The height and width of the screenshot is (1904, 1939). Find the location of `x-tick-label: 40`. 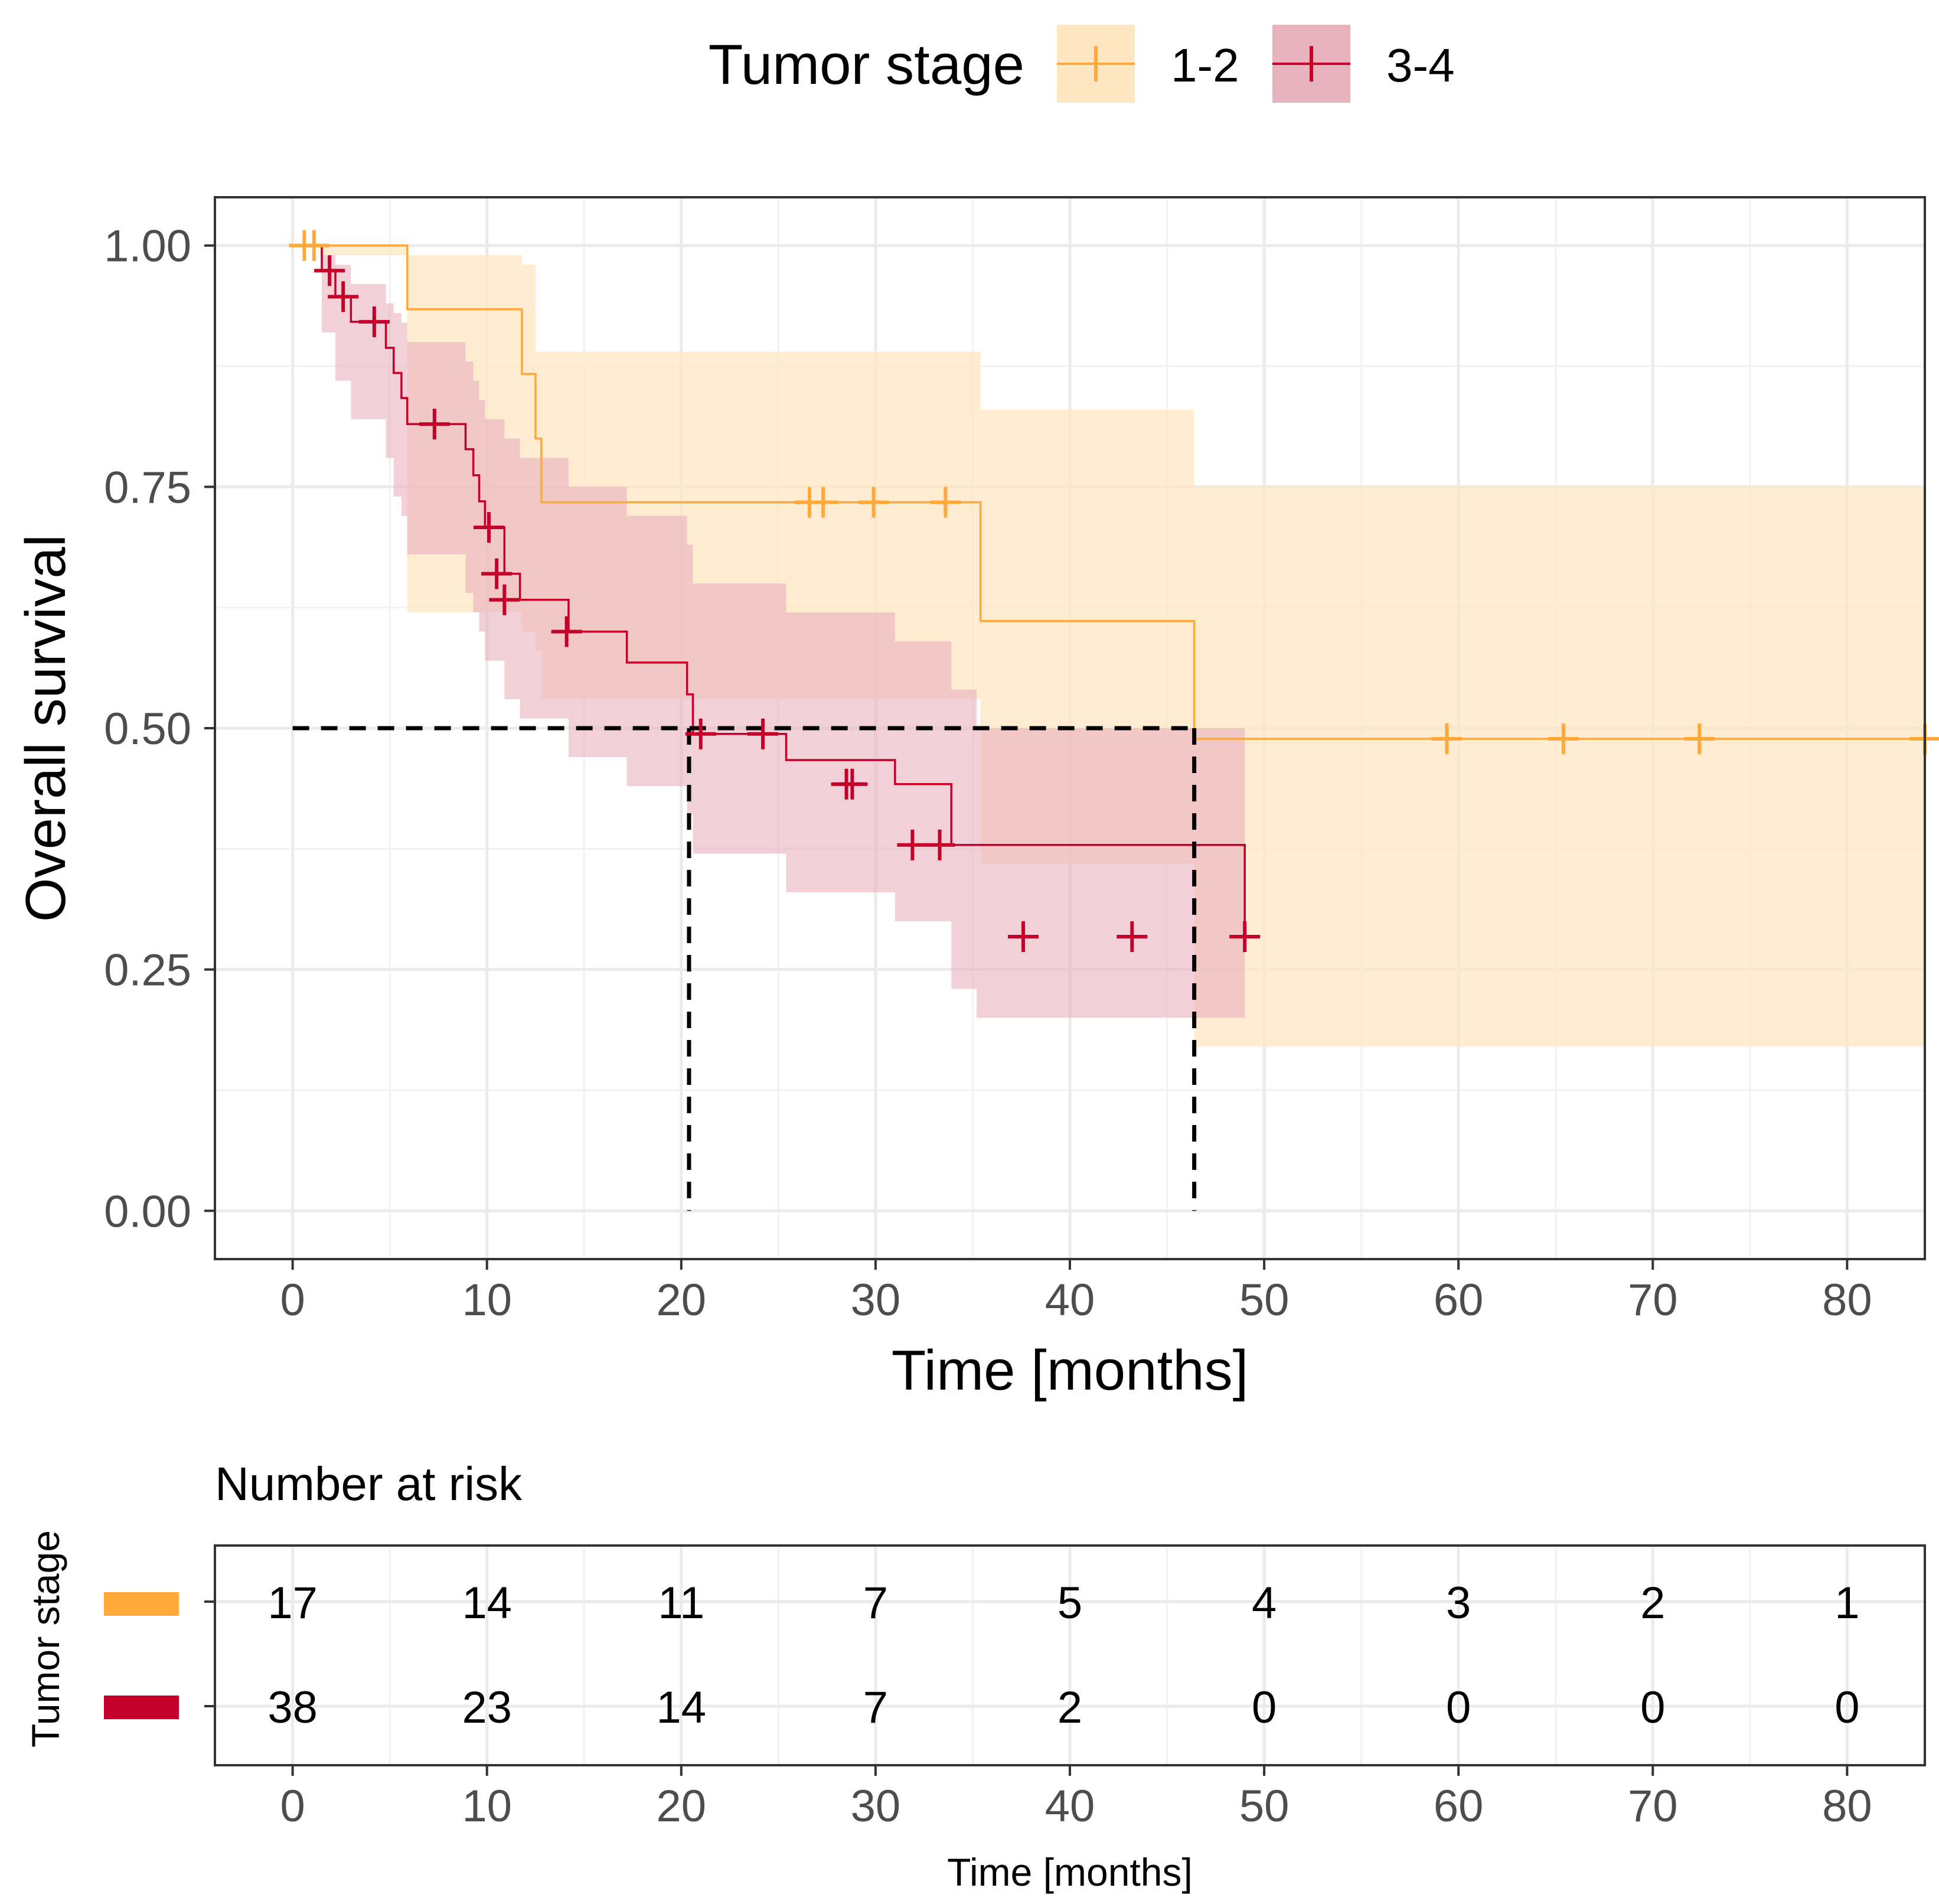

x-tick-label: 40 is located at coordinates (1070, 1300).